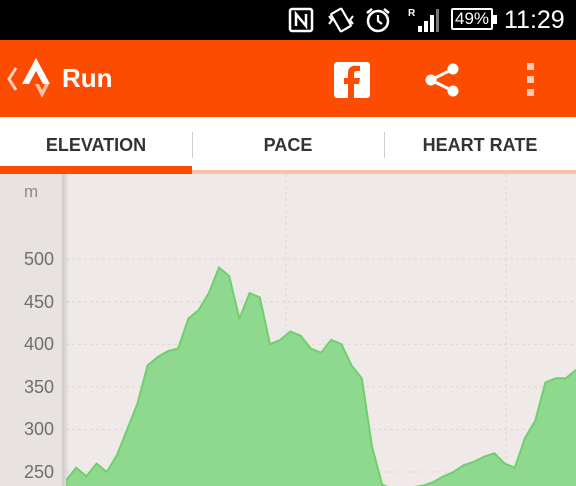  I want to click on facebook-icon, so click(352, 81).